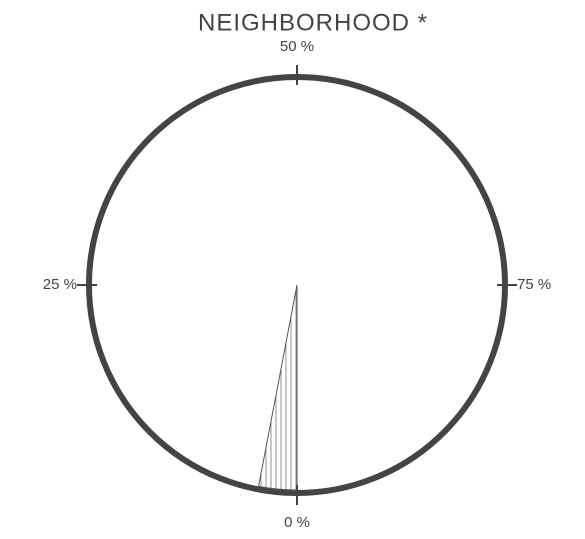  What do you see at coordinates (278, 387) in the screenshot?
I see `gauge-wedge` at bounding box center [278, 387].